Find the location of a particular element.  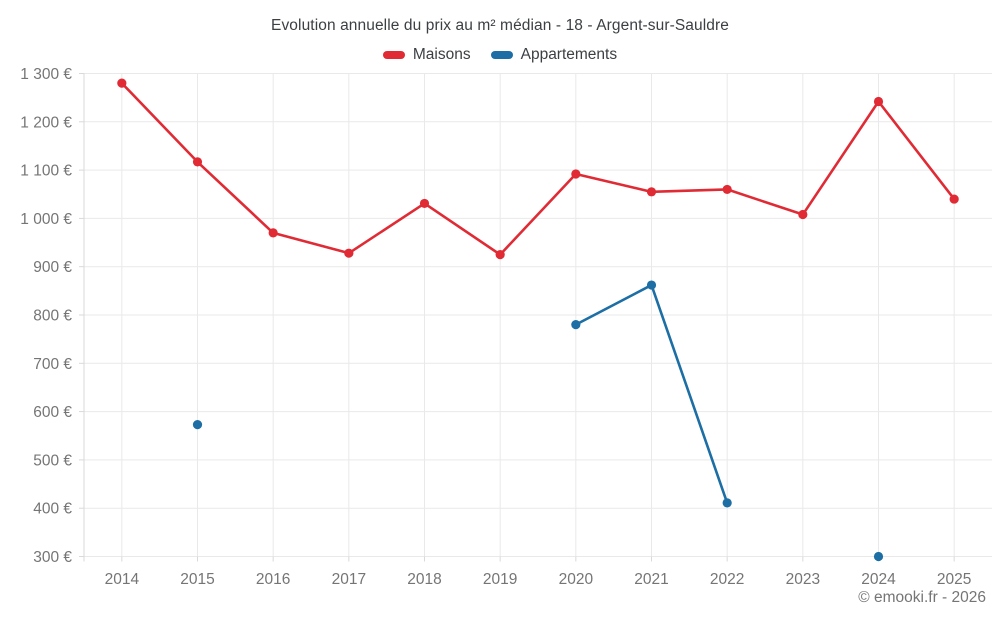

maisons-legend-label: Maisons is located at coordinates (441, 54).